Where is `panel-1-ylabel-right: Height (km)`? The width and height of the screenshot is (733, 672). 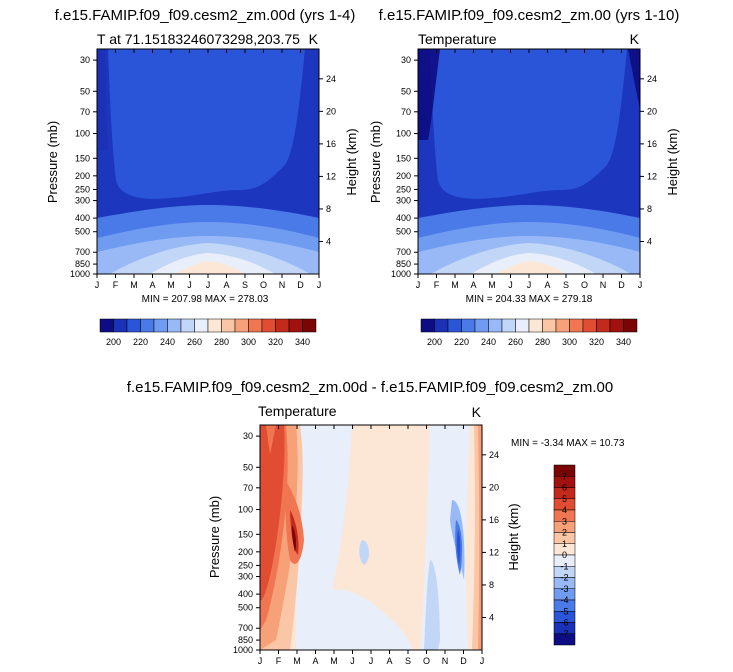
panel-1-ylabel-right: Height (km) is located at coordinates (351, 161).